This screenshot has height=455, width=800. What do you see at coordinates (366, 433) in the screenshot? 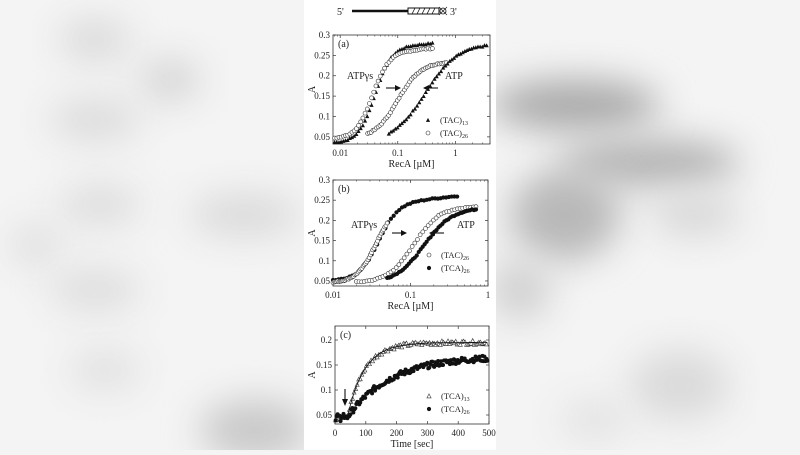
I see `x-tick-label: 100` at bounding box center [366, 433].